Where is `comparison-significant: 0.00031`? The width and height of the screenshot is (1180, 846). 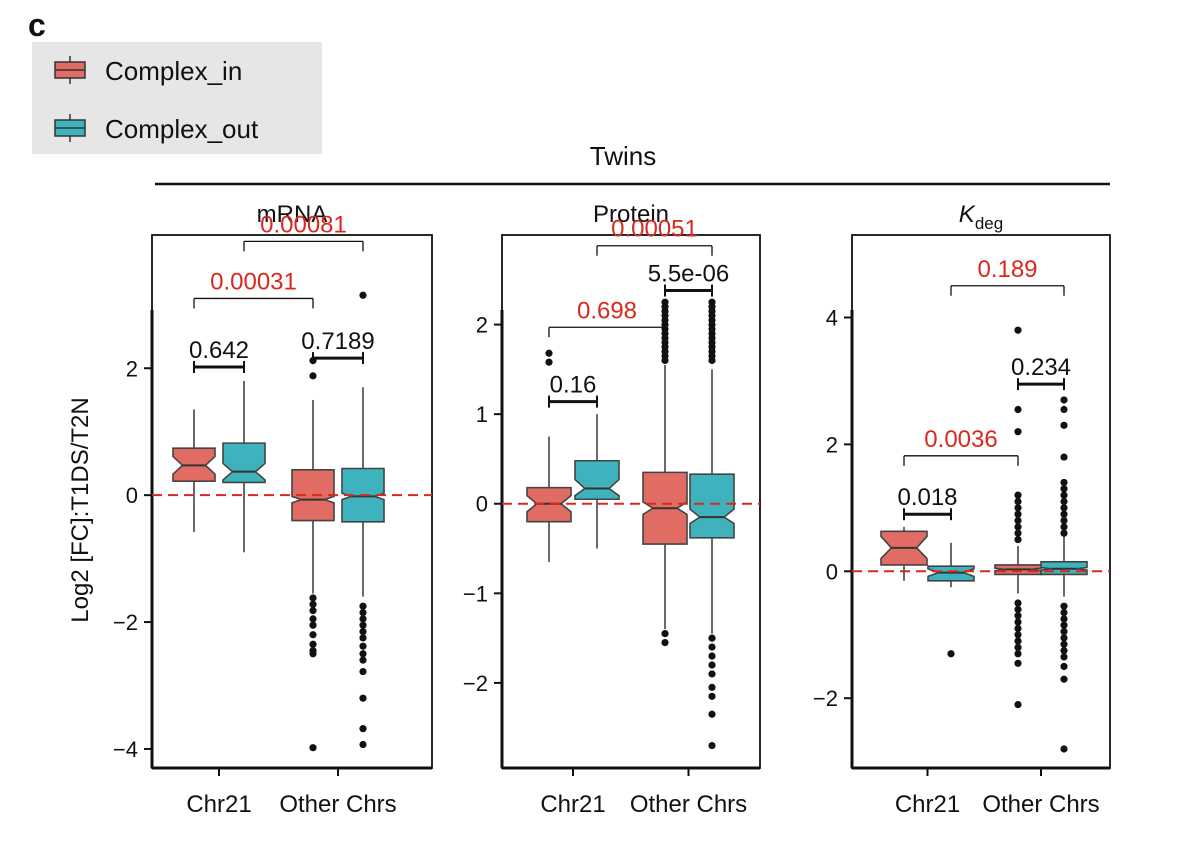 comparison-significant: 0.00031 is located at coordinates (253, 288).